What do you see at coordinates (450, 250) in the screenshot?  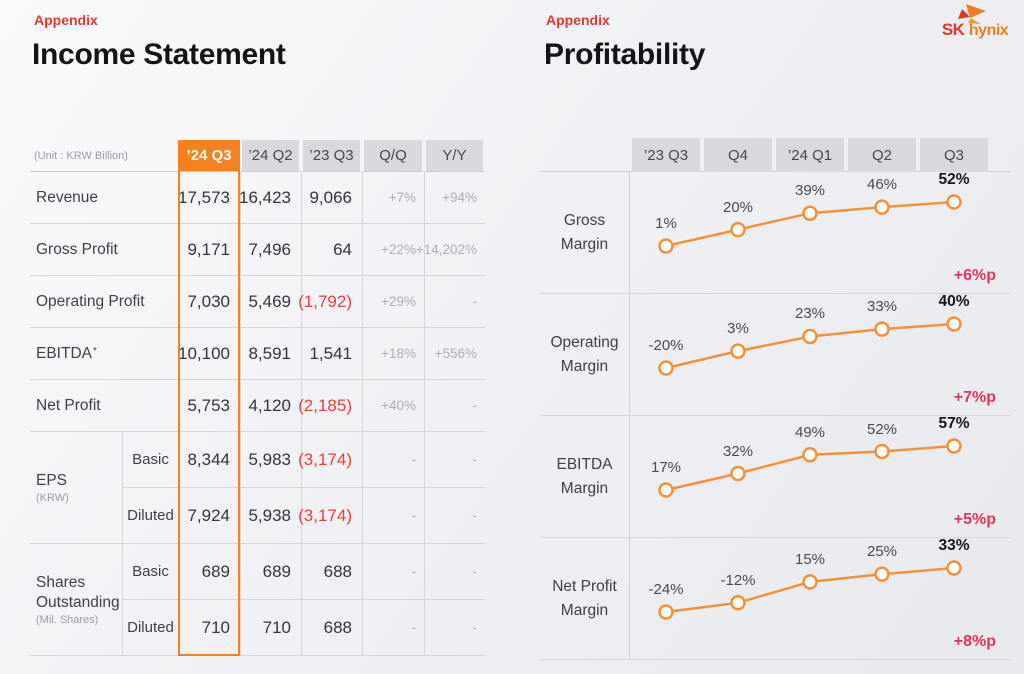 I see `table-cell: +14,202%` at bounding box center [450, 250].